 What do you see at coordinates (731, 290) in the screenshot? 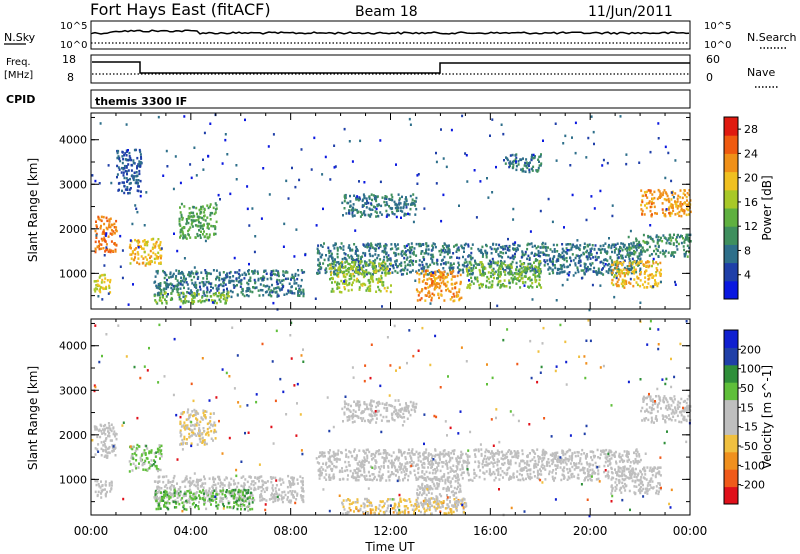
I see `colorbar-segment` at bounding box center [731, 290].